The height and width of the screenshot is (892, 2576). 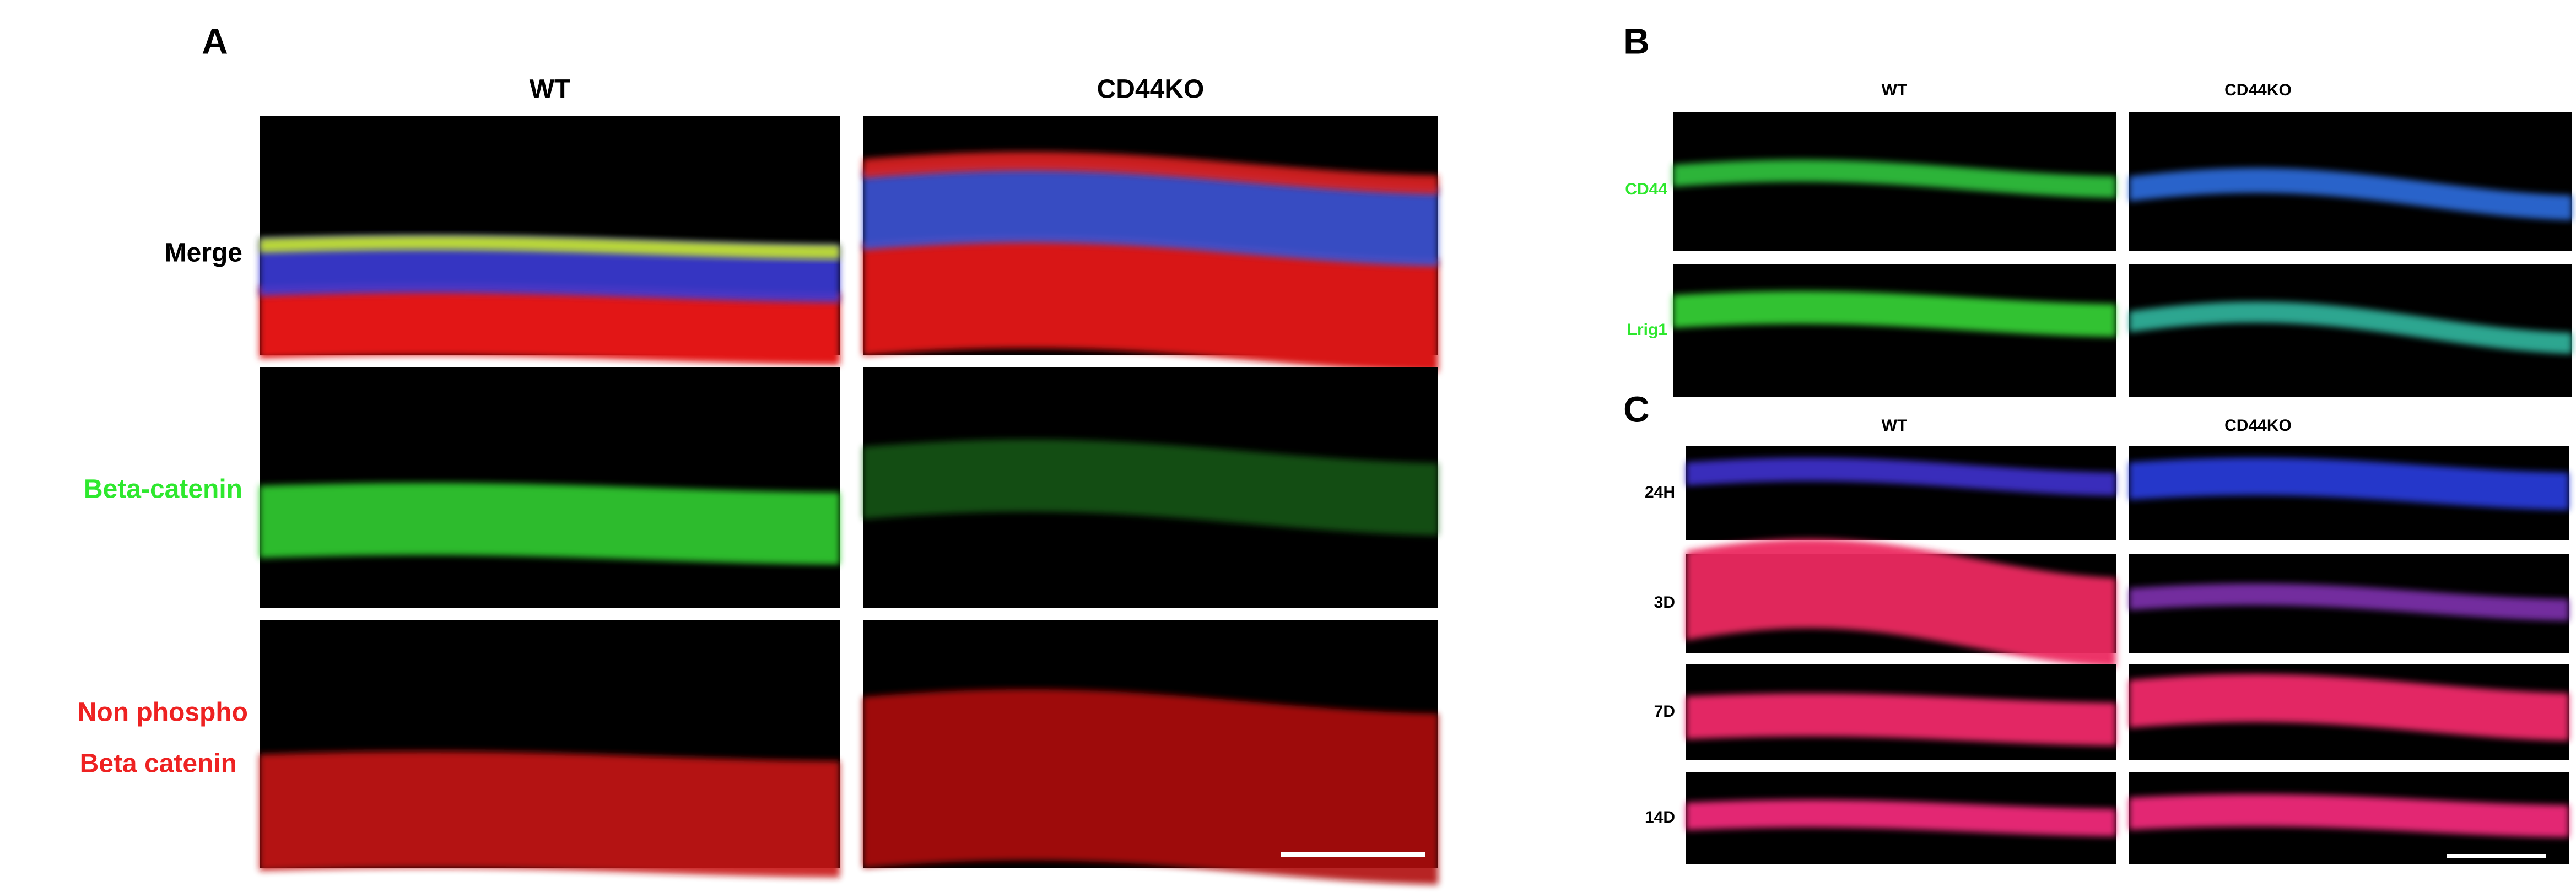 I want to click on row-label: Non phospho, so click(x=163, y=713).